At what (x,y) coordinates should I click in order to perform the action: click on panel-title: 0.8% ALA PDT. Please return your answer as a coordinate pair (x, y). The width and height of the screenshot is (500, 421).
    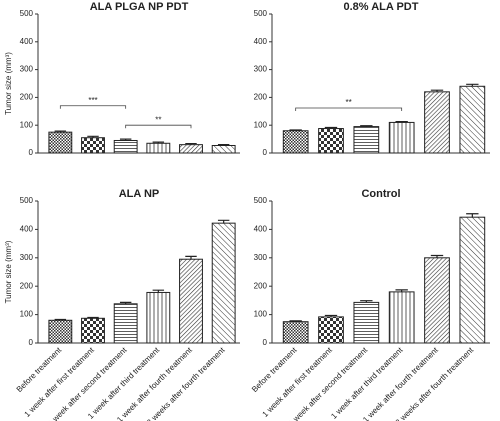
    Looking at the image, I should click on (381, 7).